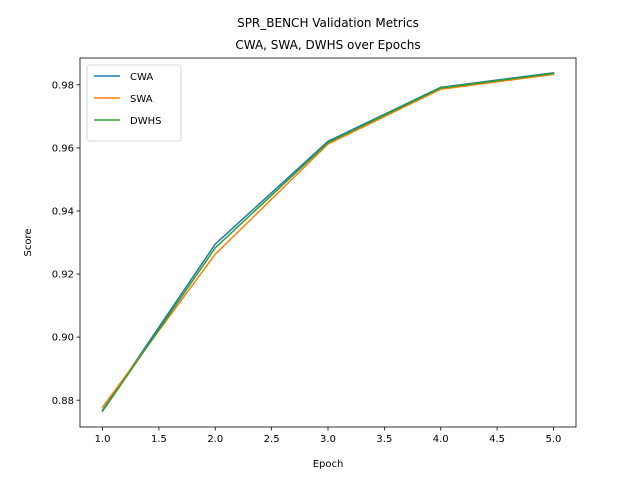 Image resolution: width=640 pixels, height=480 pixels. Describe the element at coordinates (215, 439) in the screenshot. I see `x-tick-label: 2.0` at that location.